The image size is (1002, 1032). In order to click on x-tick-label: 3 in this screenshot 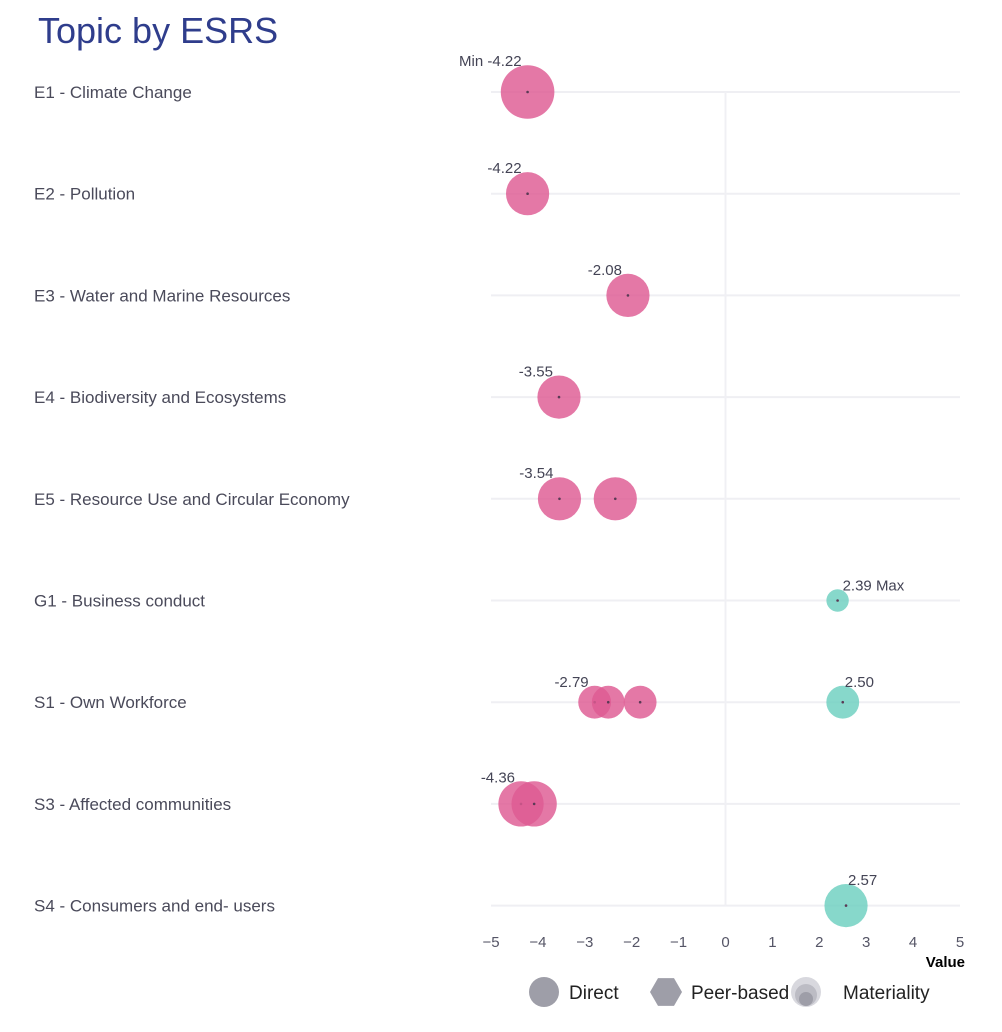, I will do `click(866, 942)`.